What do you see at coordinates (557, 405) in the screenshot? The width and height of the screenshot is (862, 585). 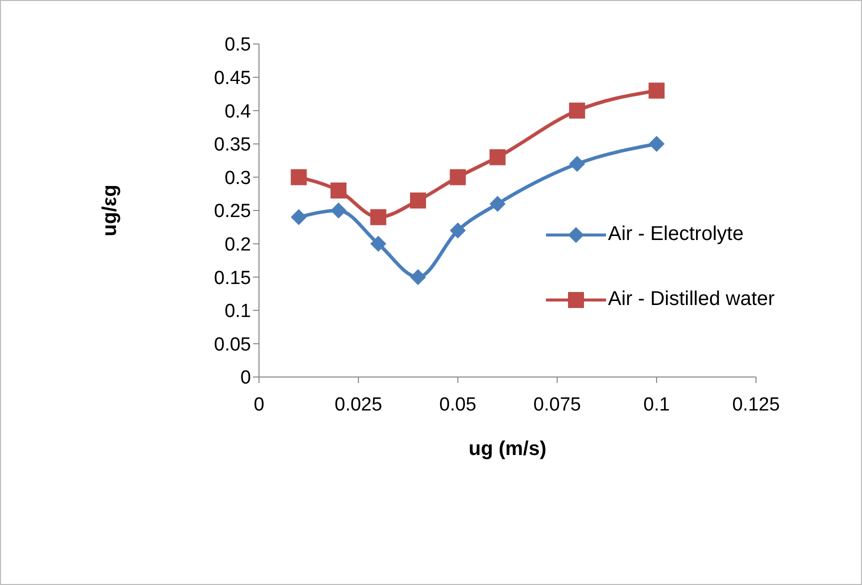 I see `x-tick-label: 0.075` at bounding box center [557, 405].